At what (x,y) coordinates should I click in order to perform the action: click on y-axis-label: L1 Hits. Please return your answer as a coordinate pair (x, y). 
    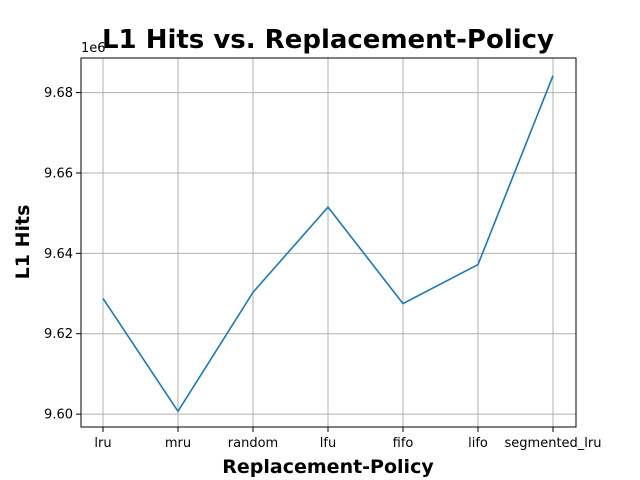
    Looking at the image, I should click on (23, 242).